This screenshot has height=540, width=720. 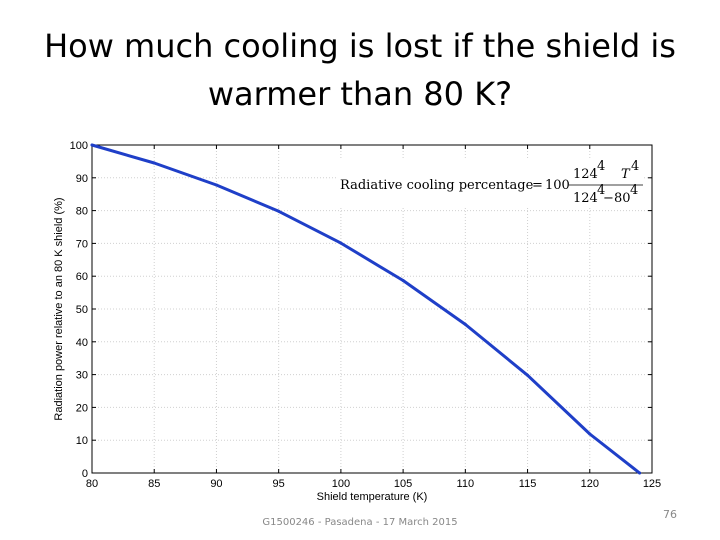 What do you see at coordinates (626, 174) in the screenshot?
I see `formula-numerator-right: T` at bounding box center [626, 174].